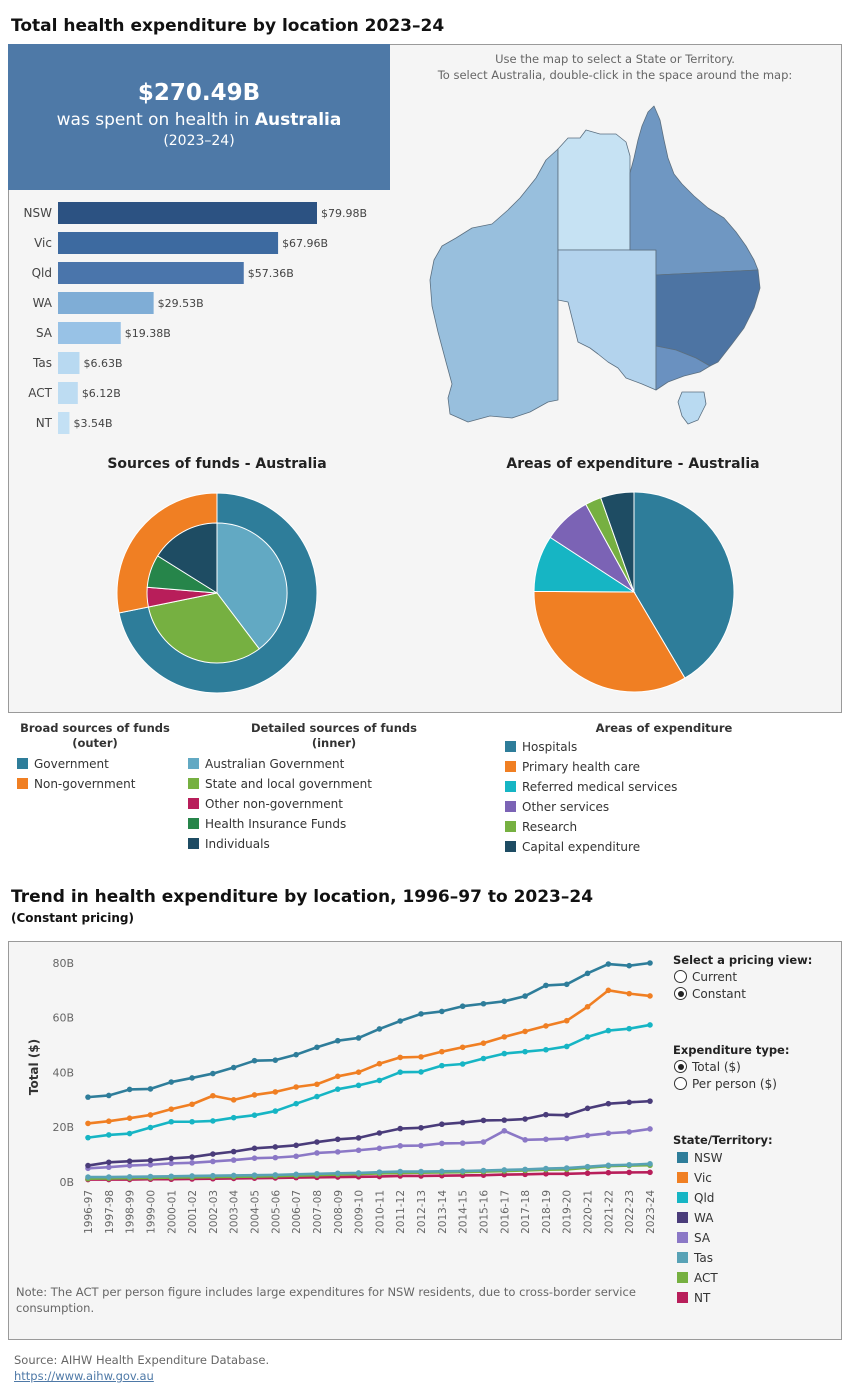 The width and height of the screenshot is (850, 1400). What do you see at coordinates (697, 1279) in the screenshot?
I see `legend-state-act: ACT` at bounding box center [697, 1279].